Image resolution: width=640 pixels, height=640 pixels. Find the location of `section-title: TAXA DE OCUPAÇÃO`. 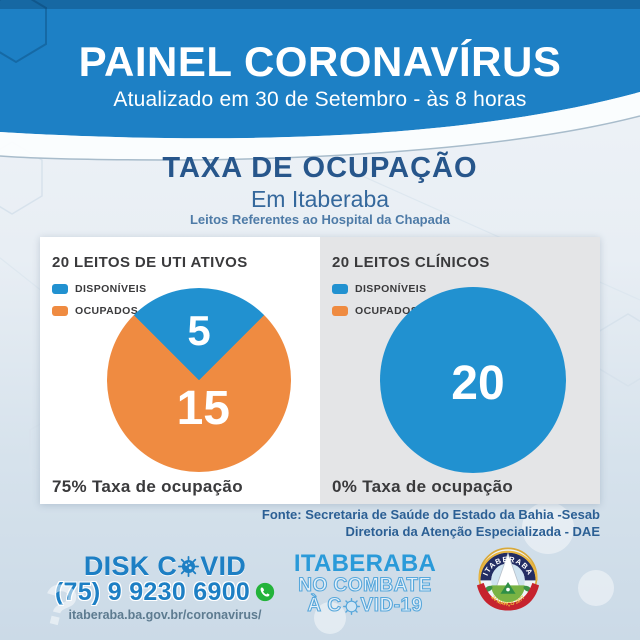

section-title: TAXA DE OCUPAÇÃO is located at coordinates (320, 168).